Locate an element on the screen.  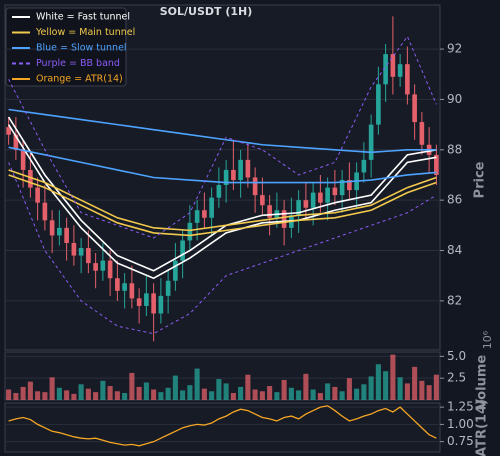
y-tick-label: 5.0 is located at coordinates (456, 356).